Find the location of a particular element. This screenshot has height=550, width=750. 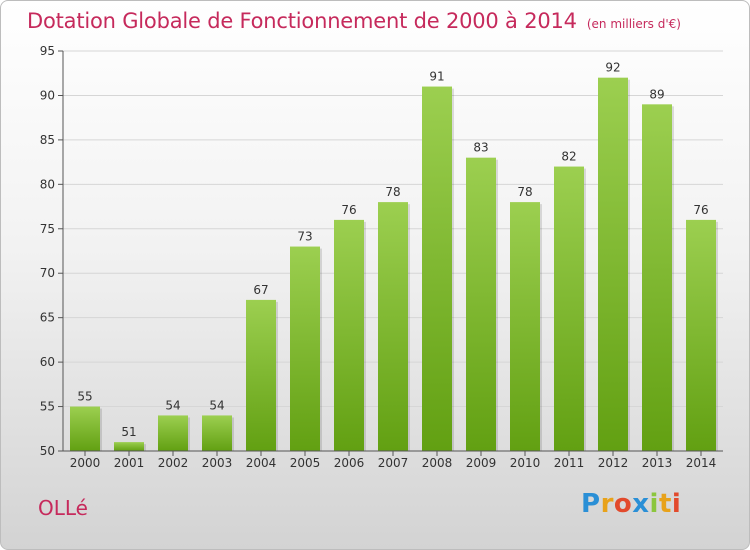

x-tick-label: 2001 is located at coordinates (129, 463).